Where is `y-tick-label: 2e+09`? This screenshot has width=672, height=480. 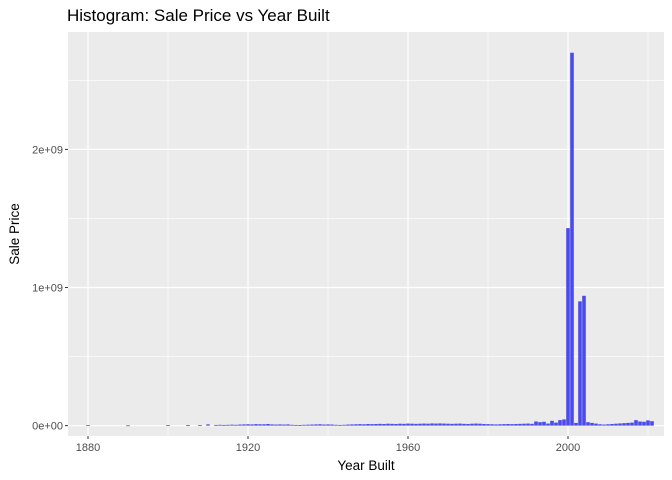
y-tick-label: 2e+09 is located at coordinates (47, 150).